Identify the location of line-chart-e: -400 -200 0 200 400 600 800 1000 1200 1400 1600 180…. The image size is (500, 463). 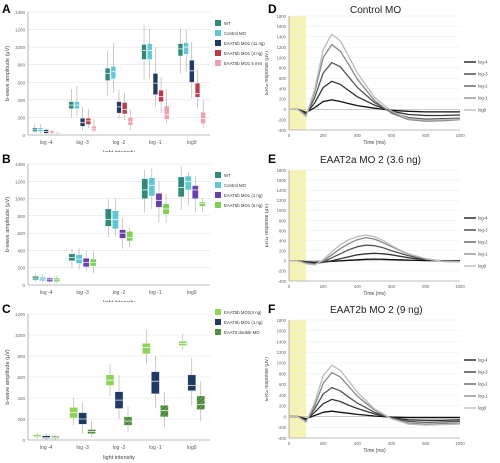
(376, 232).